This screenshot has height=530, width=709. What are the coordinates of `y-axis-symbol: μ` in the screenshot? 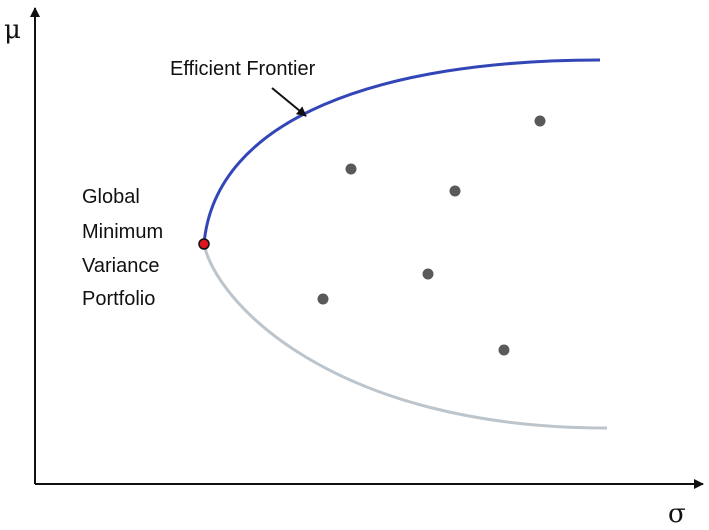 It's located at (12, 30).